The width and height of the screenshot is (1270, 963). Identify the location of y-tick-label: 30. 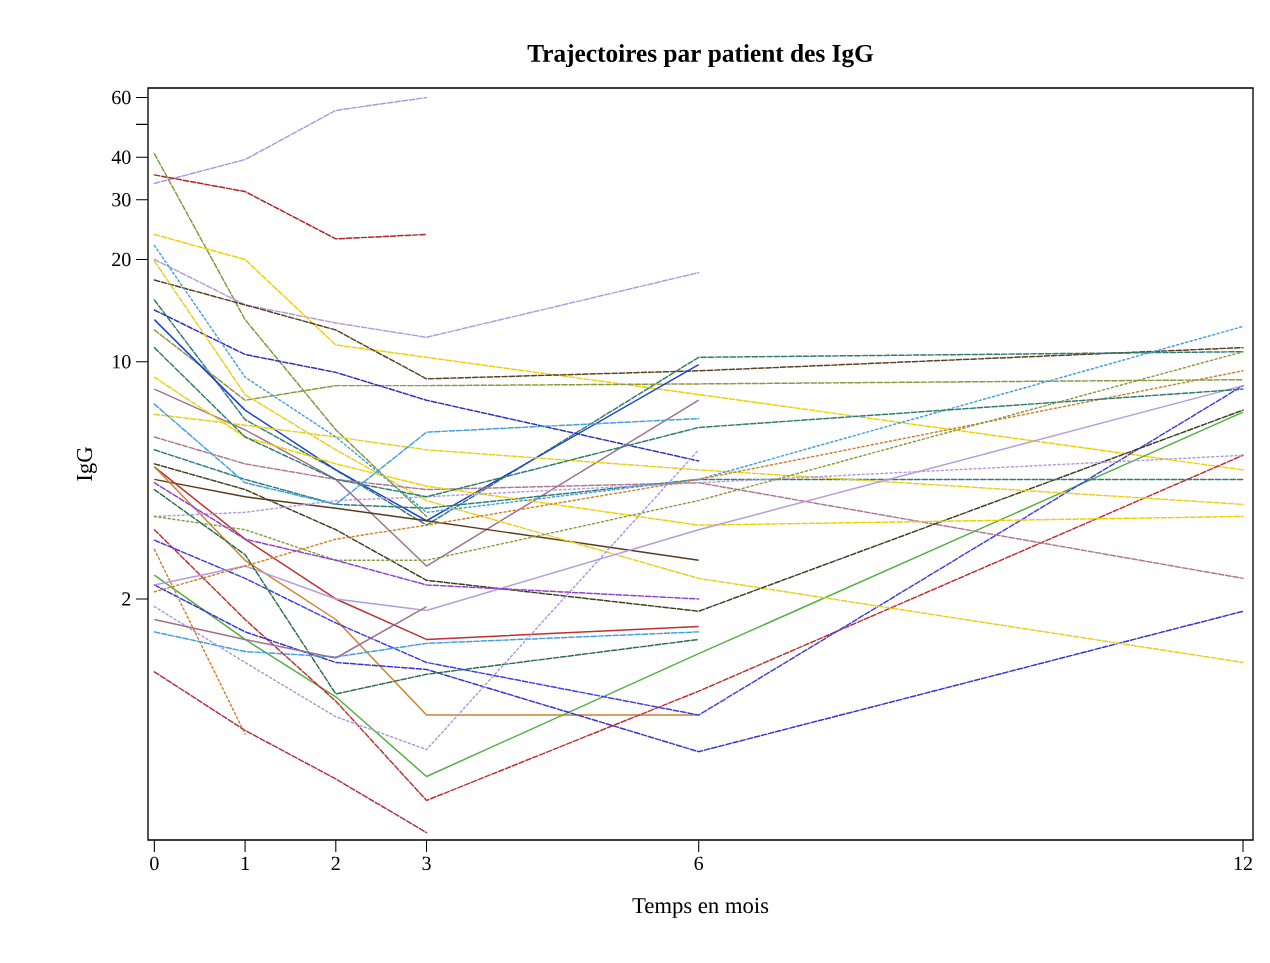
(121, 199).